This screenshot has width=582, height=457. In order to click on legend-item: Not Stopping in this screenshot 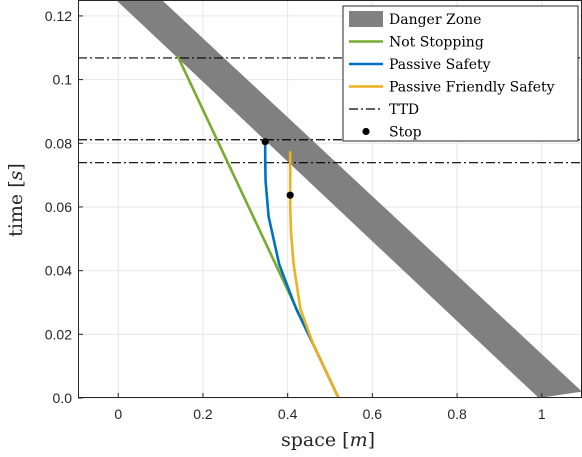, I will do `click(416, 43)`.